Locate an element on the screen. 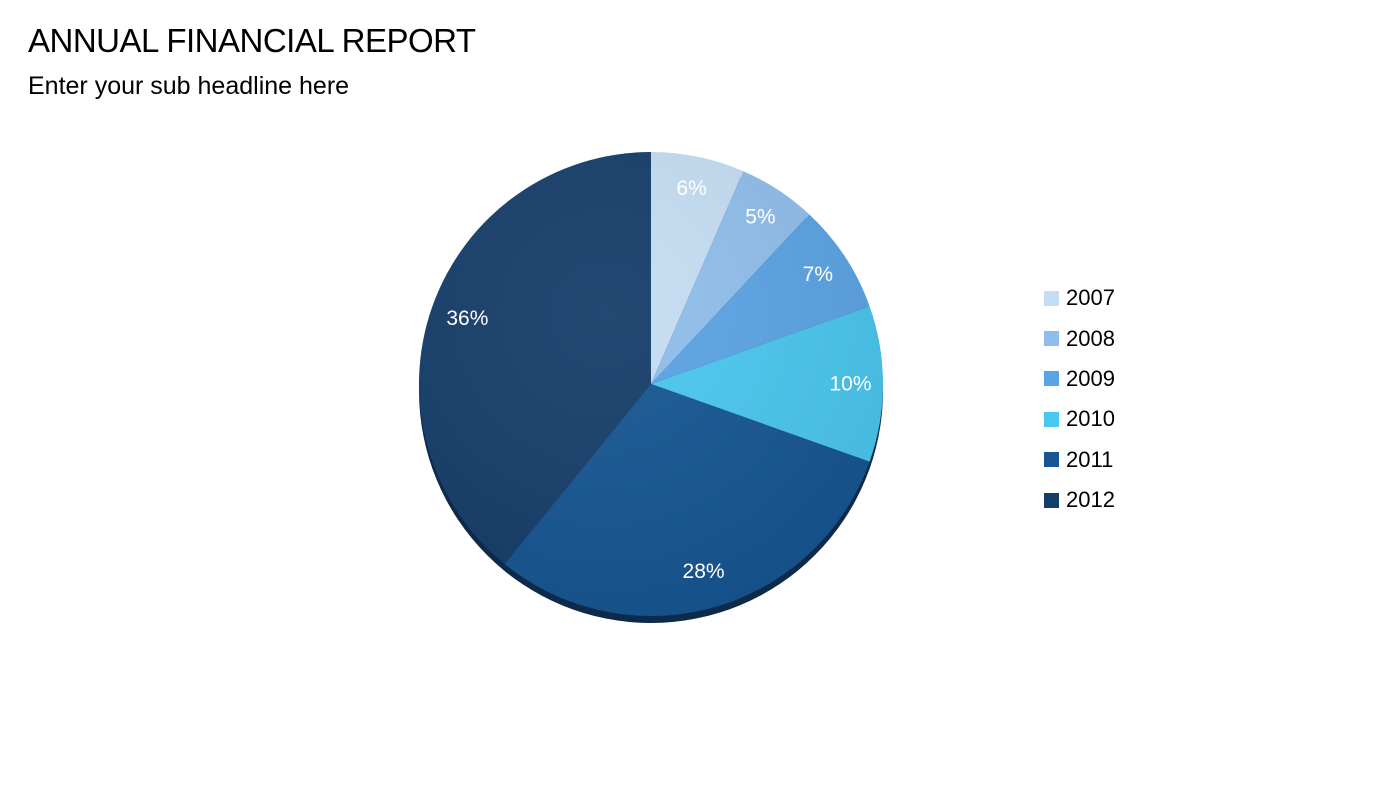 This screenshot has width=1400, height=788. legend-swatch-2010 is located at coordinates (1051, 419).